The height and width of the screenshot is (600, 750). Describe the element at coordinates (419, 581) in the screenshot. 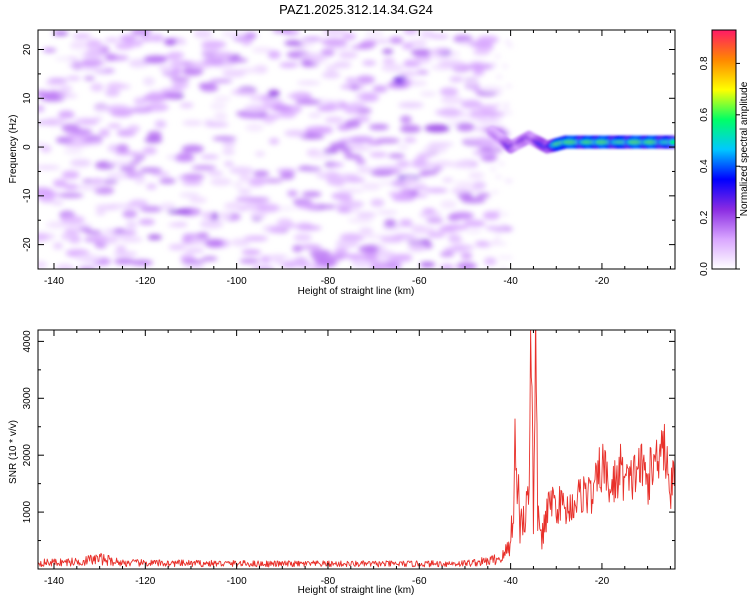

I see `x-tick-label: -60` at that location.